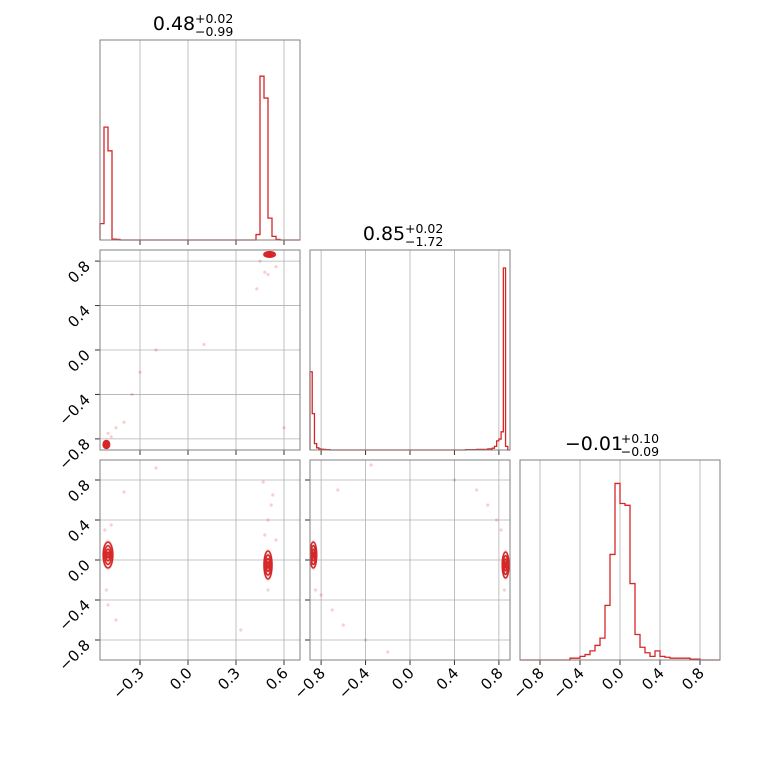 The height and width of the screenshot is (760, 760). I want to click on panel-title: −0.01, so click(594, 444).